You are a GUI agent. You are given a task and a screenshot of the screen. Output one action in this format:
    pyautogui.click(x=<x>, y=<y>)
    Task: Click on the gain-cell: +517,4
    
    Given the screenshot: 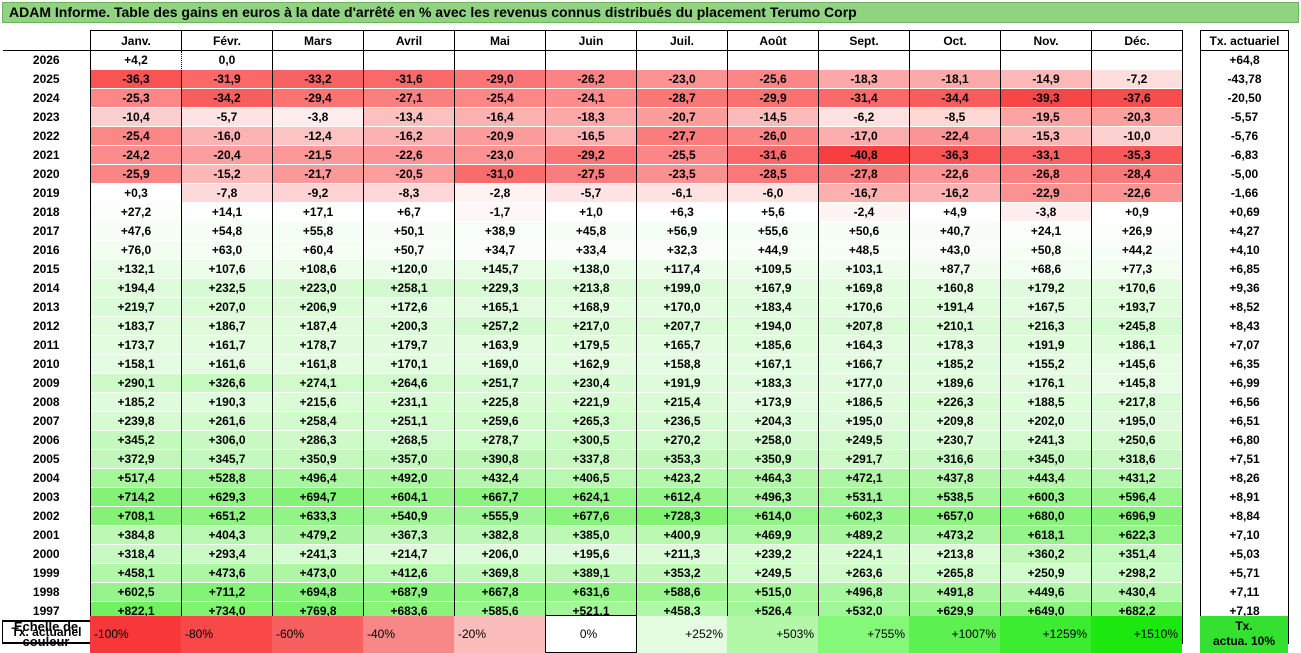 What is the action you would take?
    pyautogui.click(x=136, y=478)
    